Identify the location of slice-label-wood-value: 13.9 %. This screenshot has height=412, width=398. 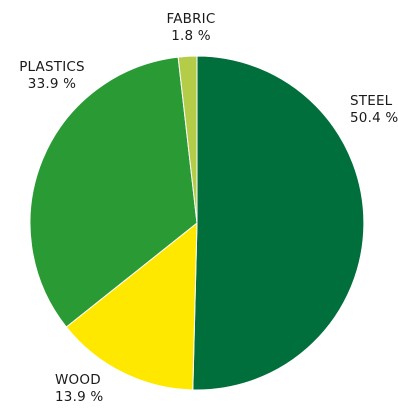
(79, 397).